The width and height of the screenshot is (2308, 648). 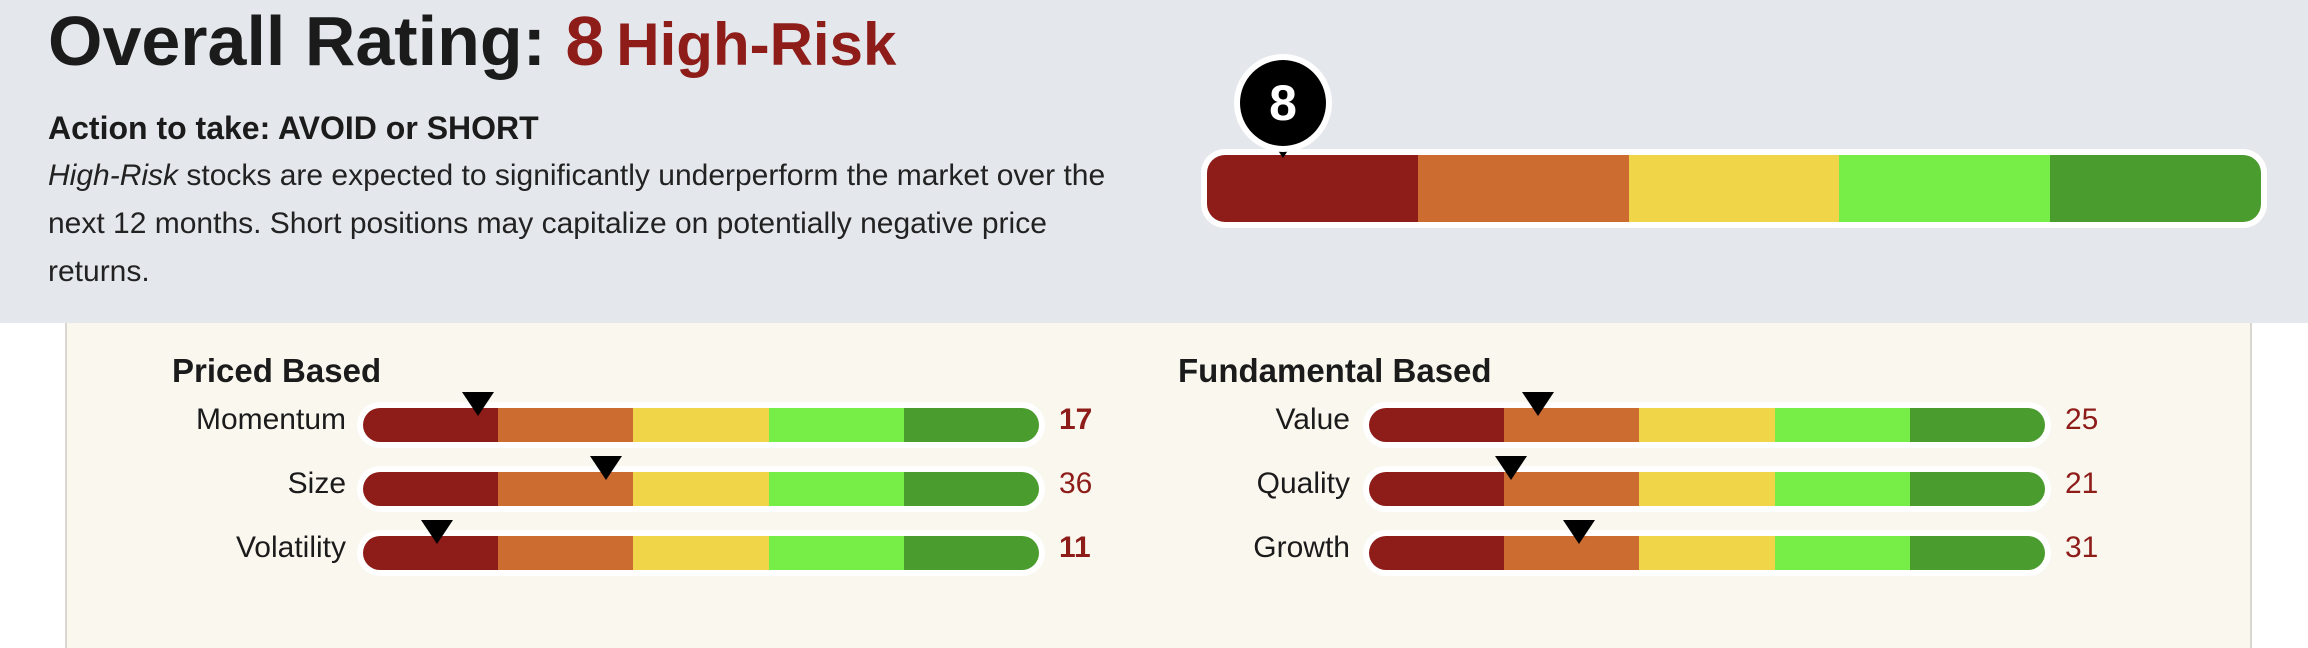 I want to click on factor-marker-momentum, so click(x=477, y=404).